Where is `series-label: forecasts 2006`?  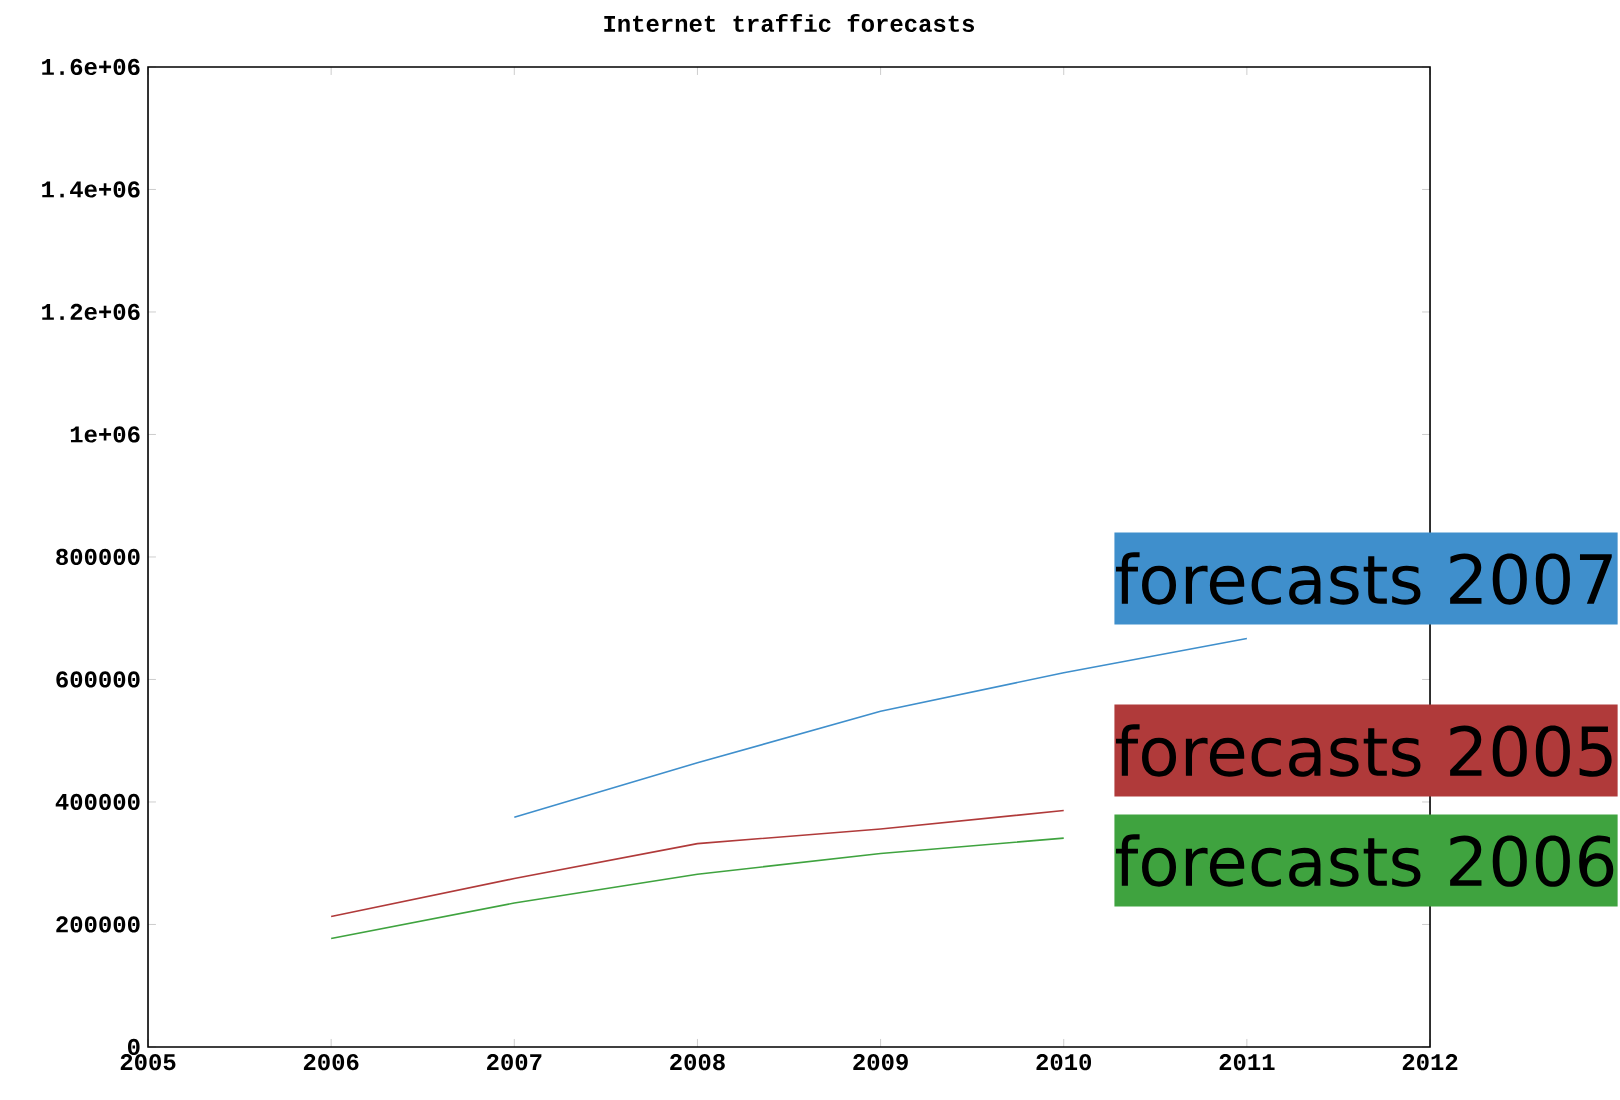 series-label: forecasts 2006 is located at coordinates (1364, 860).